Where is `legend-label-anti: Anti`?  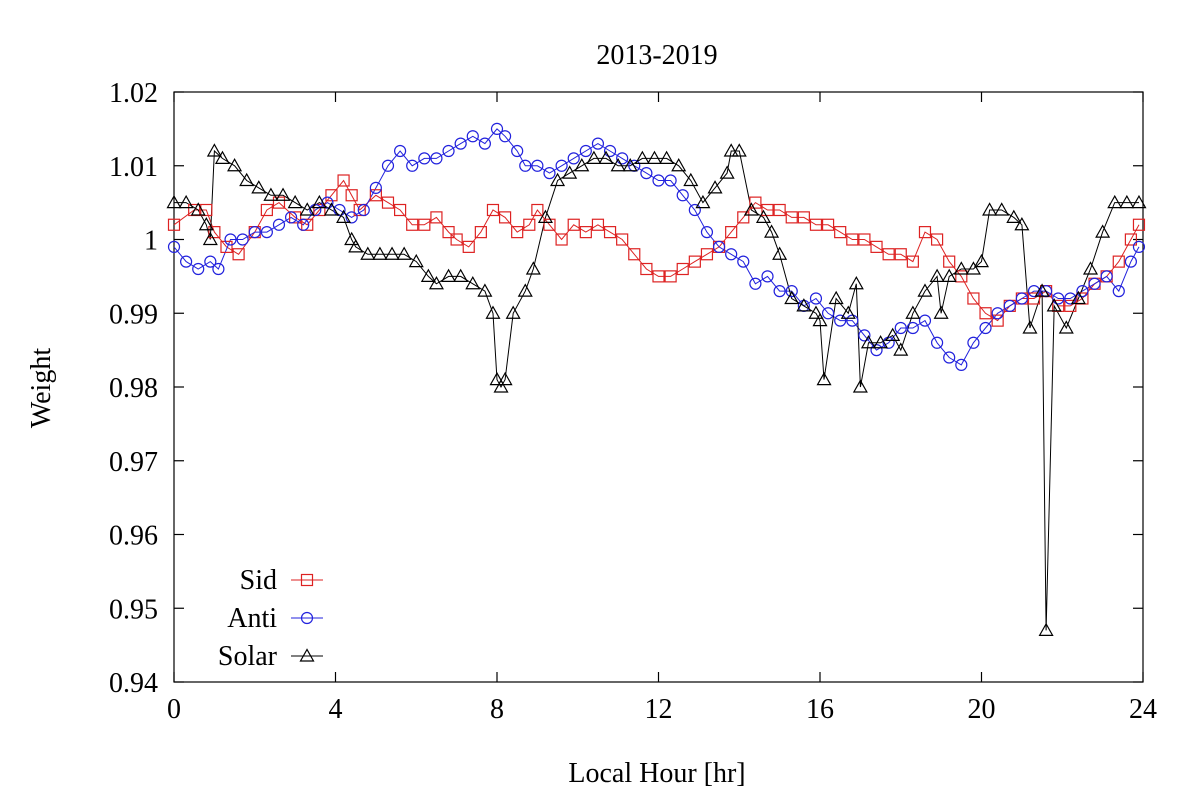
legend-label-anti: Anti is located at coordinates (252, 618).